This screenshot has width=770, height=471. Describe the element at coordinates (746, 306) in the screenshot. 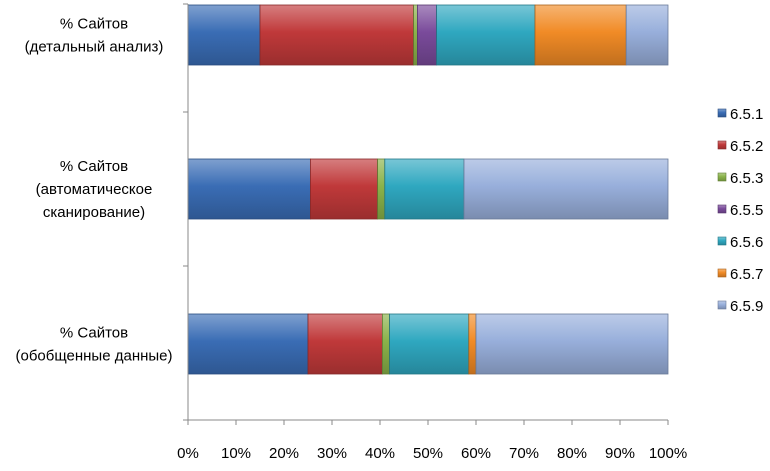

I see `legend-label-6-5-9: 6.5.9` at that location.